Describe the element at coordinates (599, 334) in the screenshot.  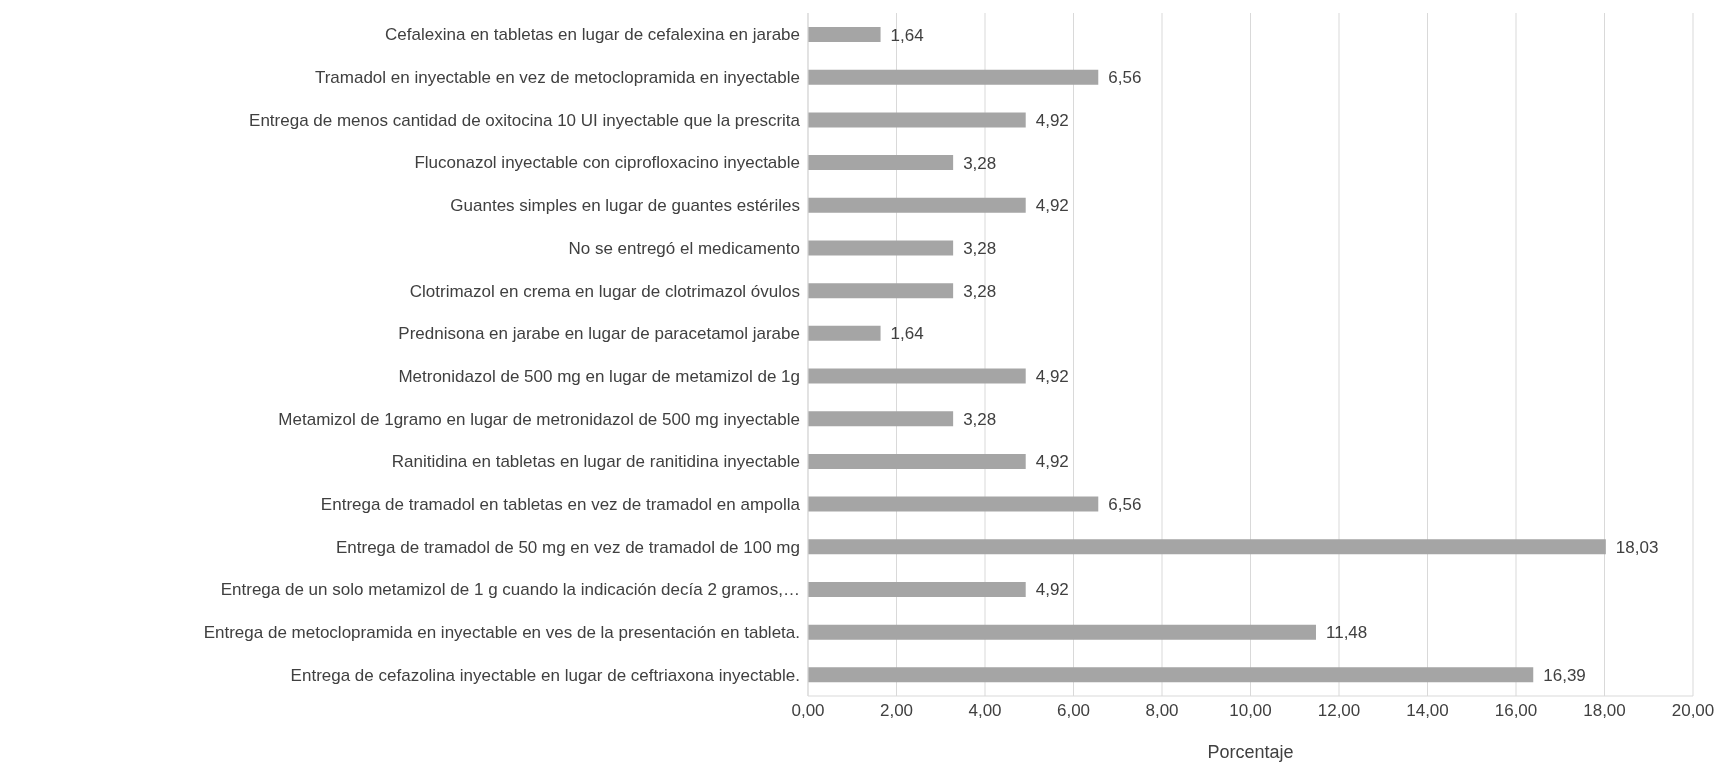
I see `y-tick-label: Prednisona en jarabe en lugar de paracetamol jarabe` at that location.